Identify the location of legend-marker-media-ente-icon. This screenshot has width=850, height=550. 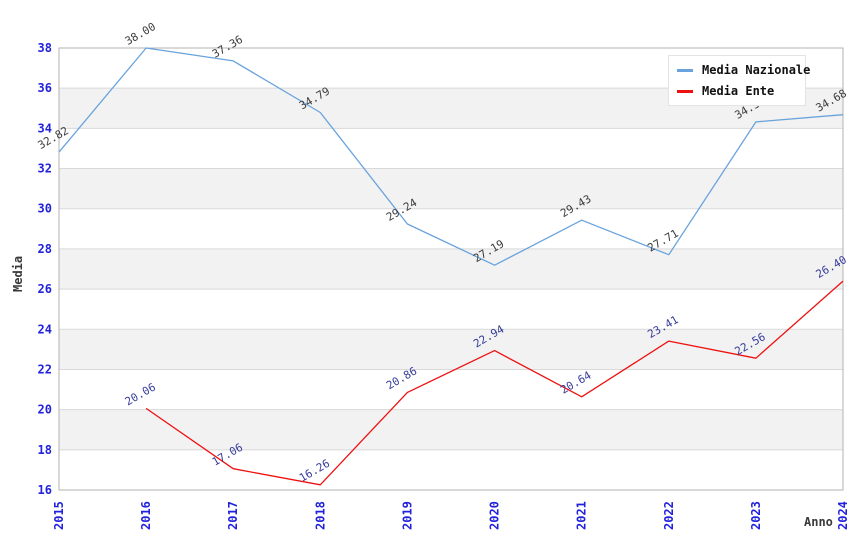
(685, 91).